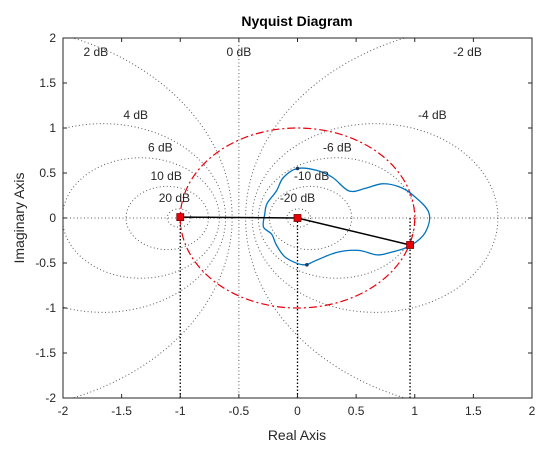  What do you see at coordinates (356, 411) in the screenshot?
I see `x-tick-label-5: 0.5` at bounding box center [356, 411].